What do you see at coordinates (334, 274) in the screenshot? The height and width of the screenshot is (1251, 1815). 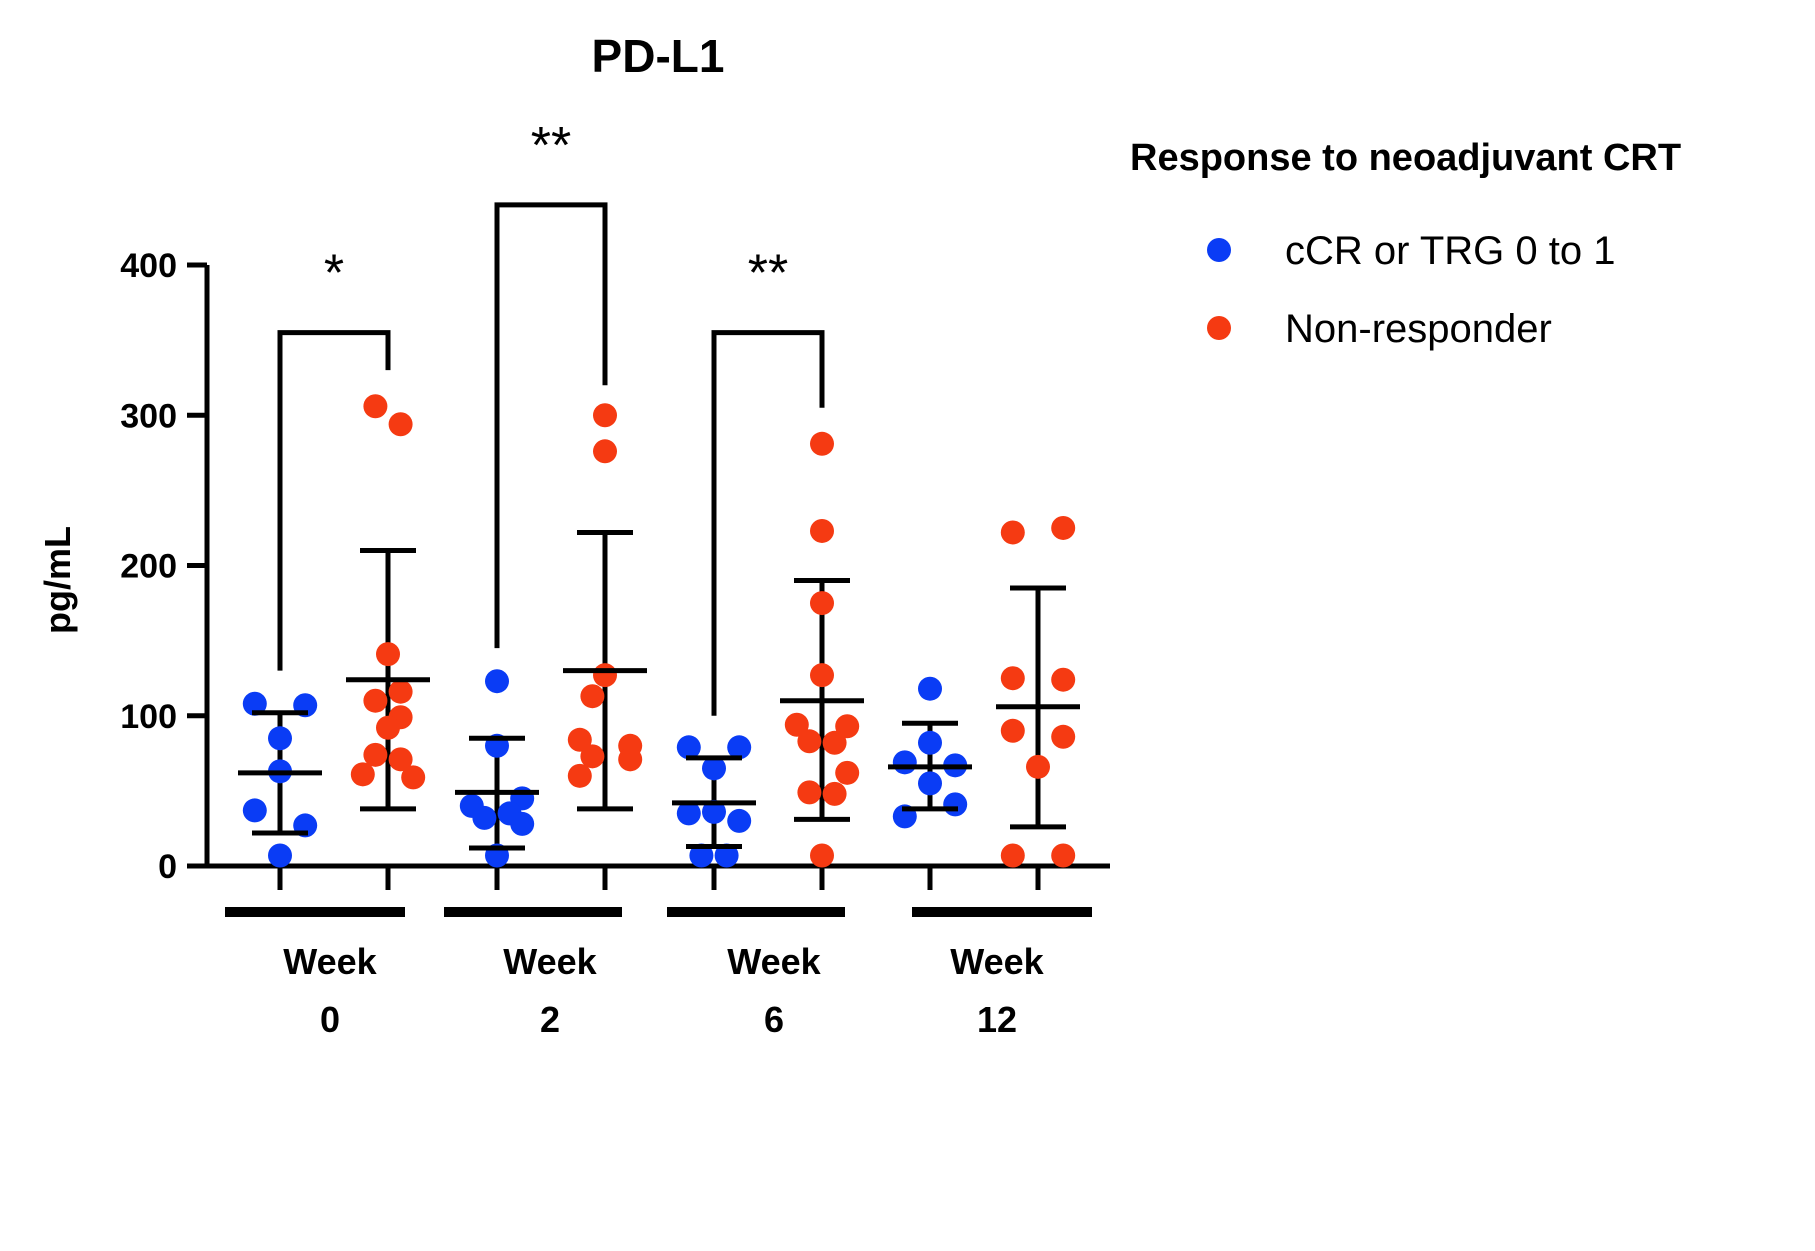 I see `significance-label: *` at bounding box center [334, 274].